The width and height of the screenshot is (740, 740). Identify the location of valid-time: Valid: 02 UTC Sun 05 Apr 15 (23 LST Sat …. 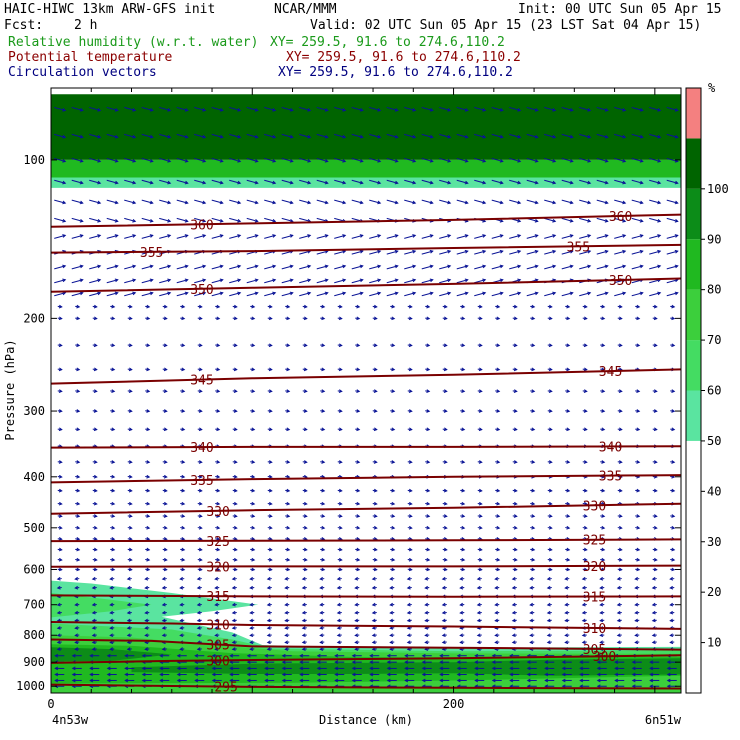
(506, 25).